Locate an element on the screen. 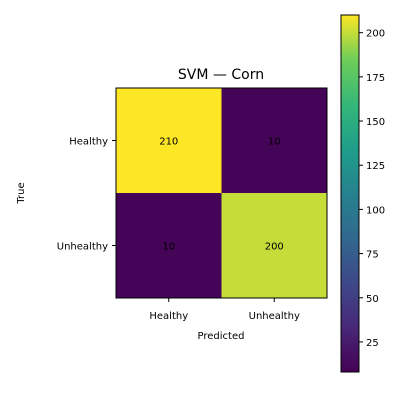 The width and height of the screenshot is (400, 400). colorbar-tick-label: 175 is located at coordinates (375, 78).